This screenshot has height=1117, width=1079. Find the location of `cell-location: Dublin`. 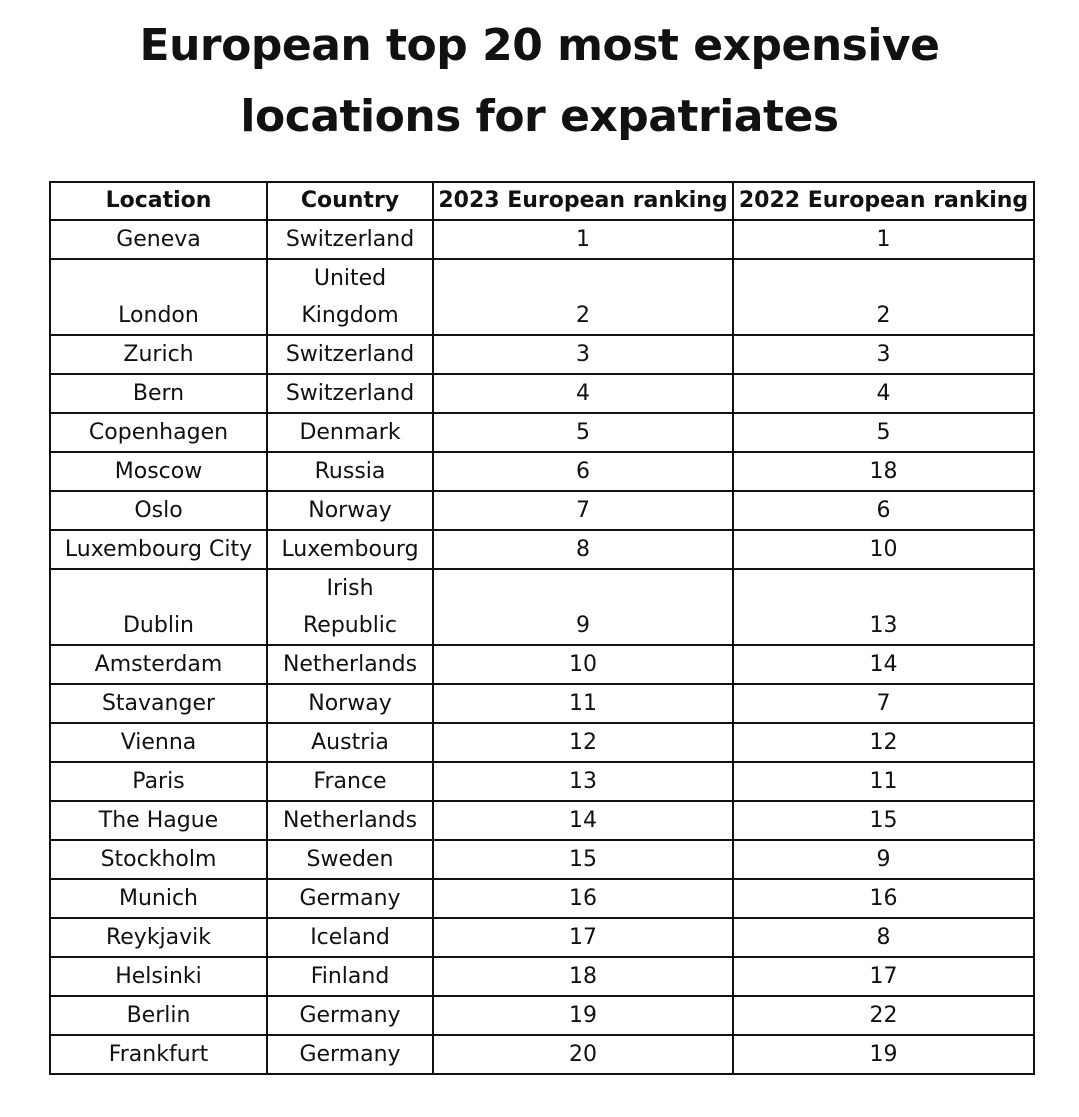

cell-location: Dublin is located at coordinates (158, 607).